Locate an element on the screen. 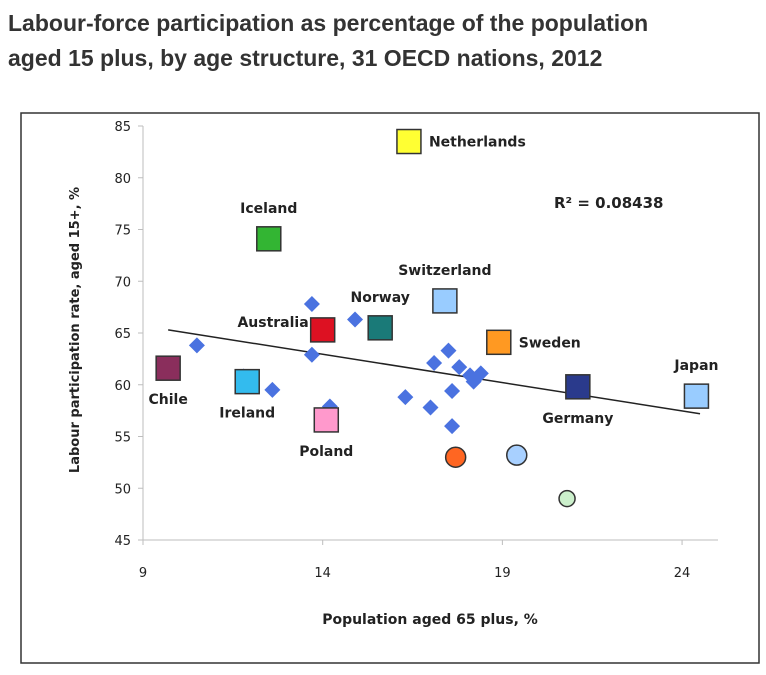 This screenshot has height=675, width=766. country-label: Australia is located at coordinates (272, 323).